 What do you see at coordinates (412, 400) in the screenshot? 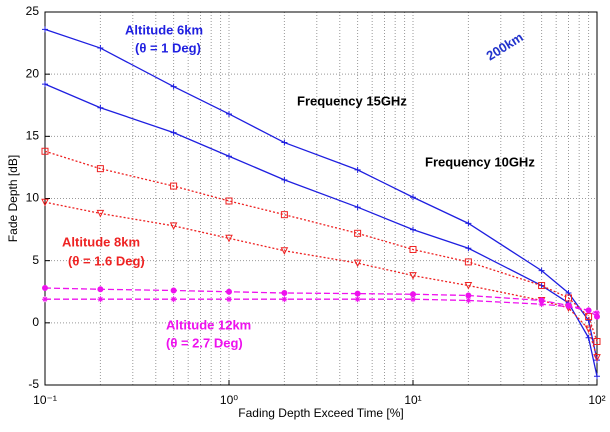
I see `x-tick-label: 10¹` at bounding box center [412, 400].